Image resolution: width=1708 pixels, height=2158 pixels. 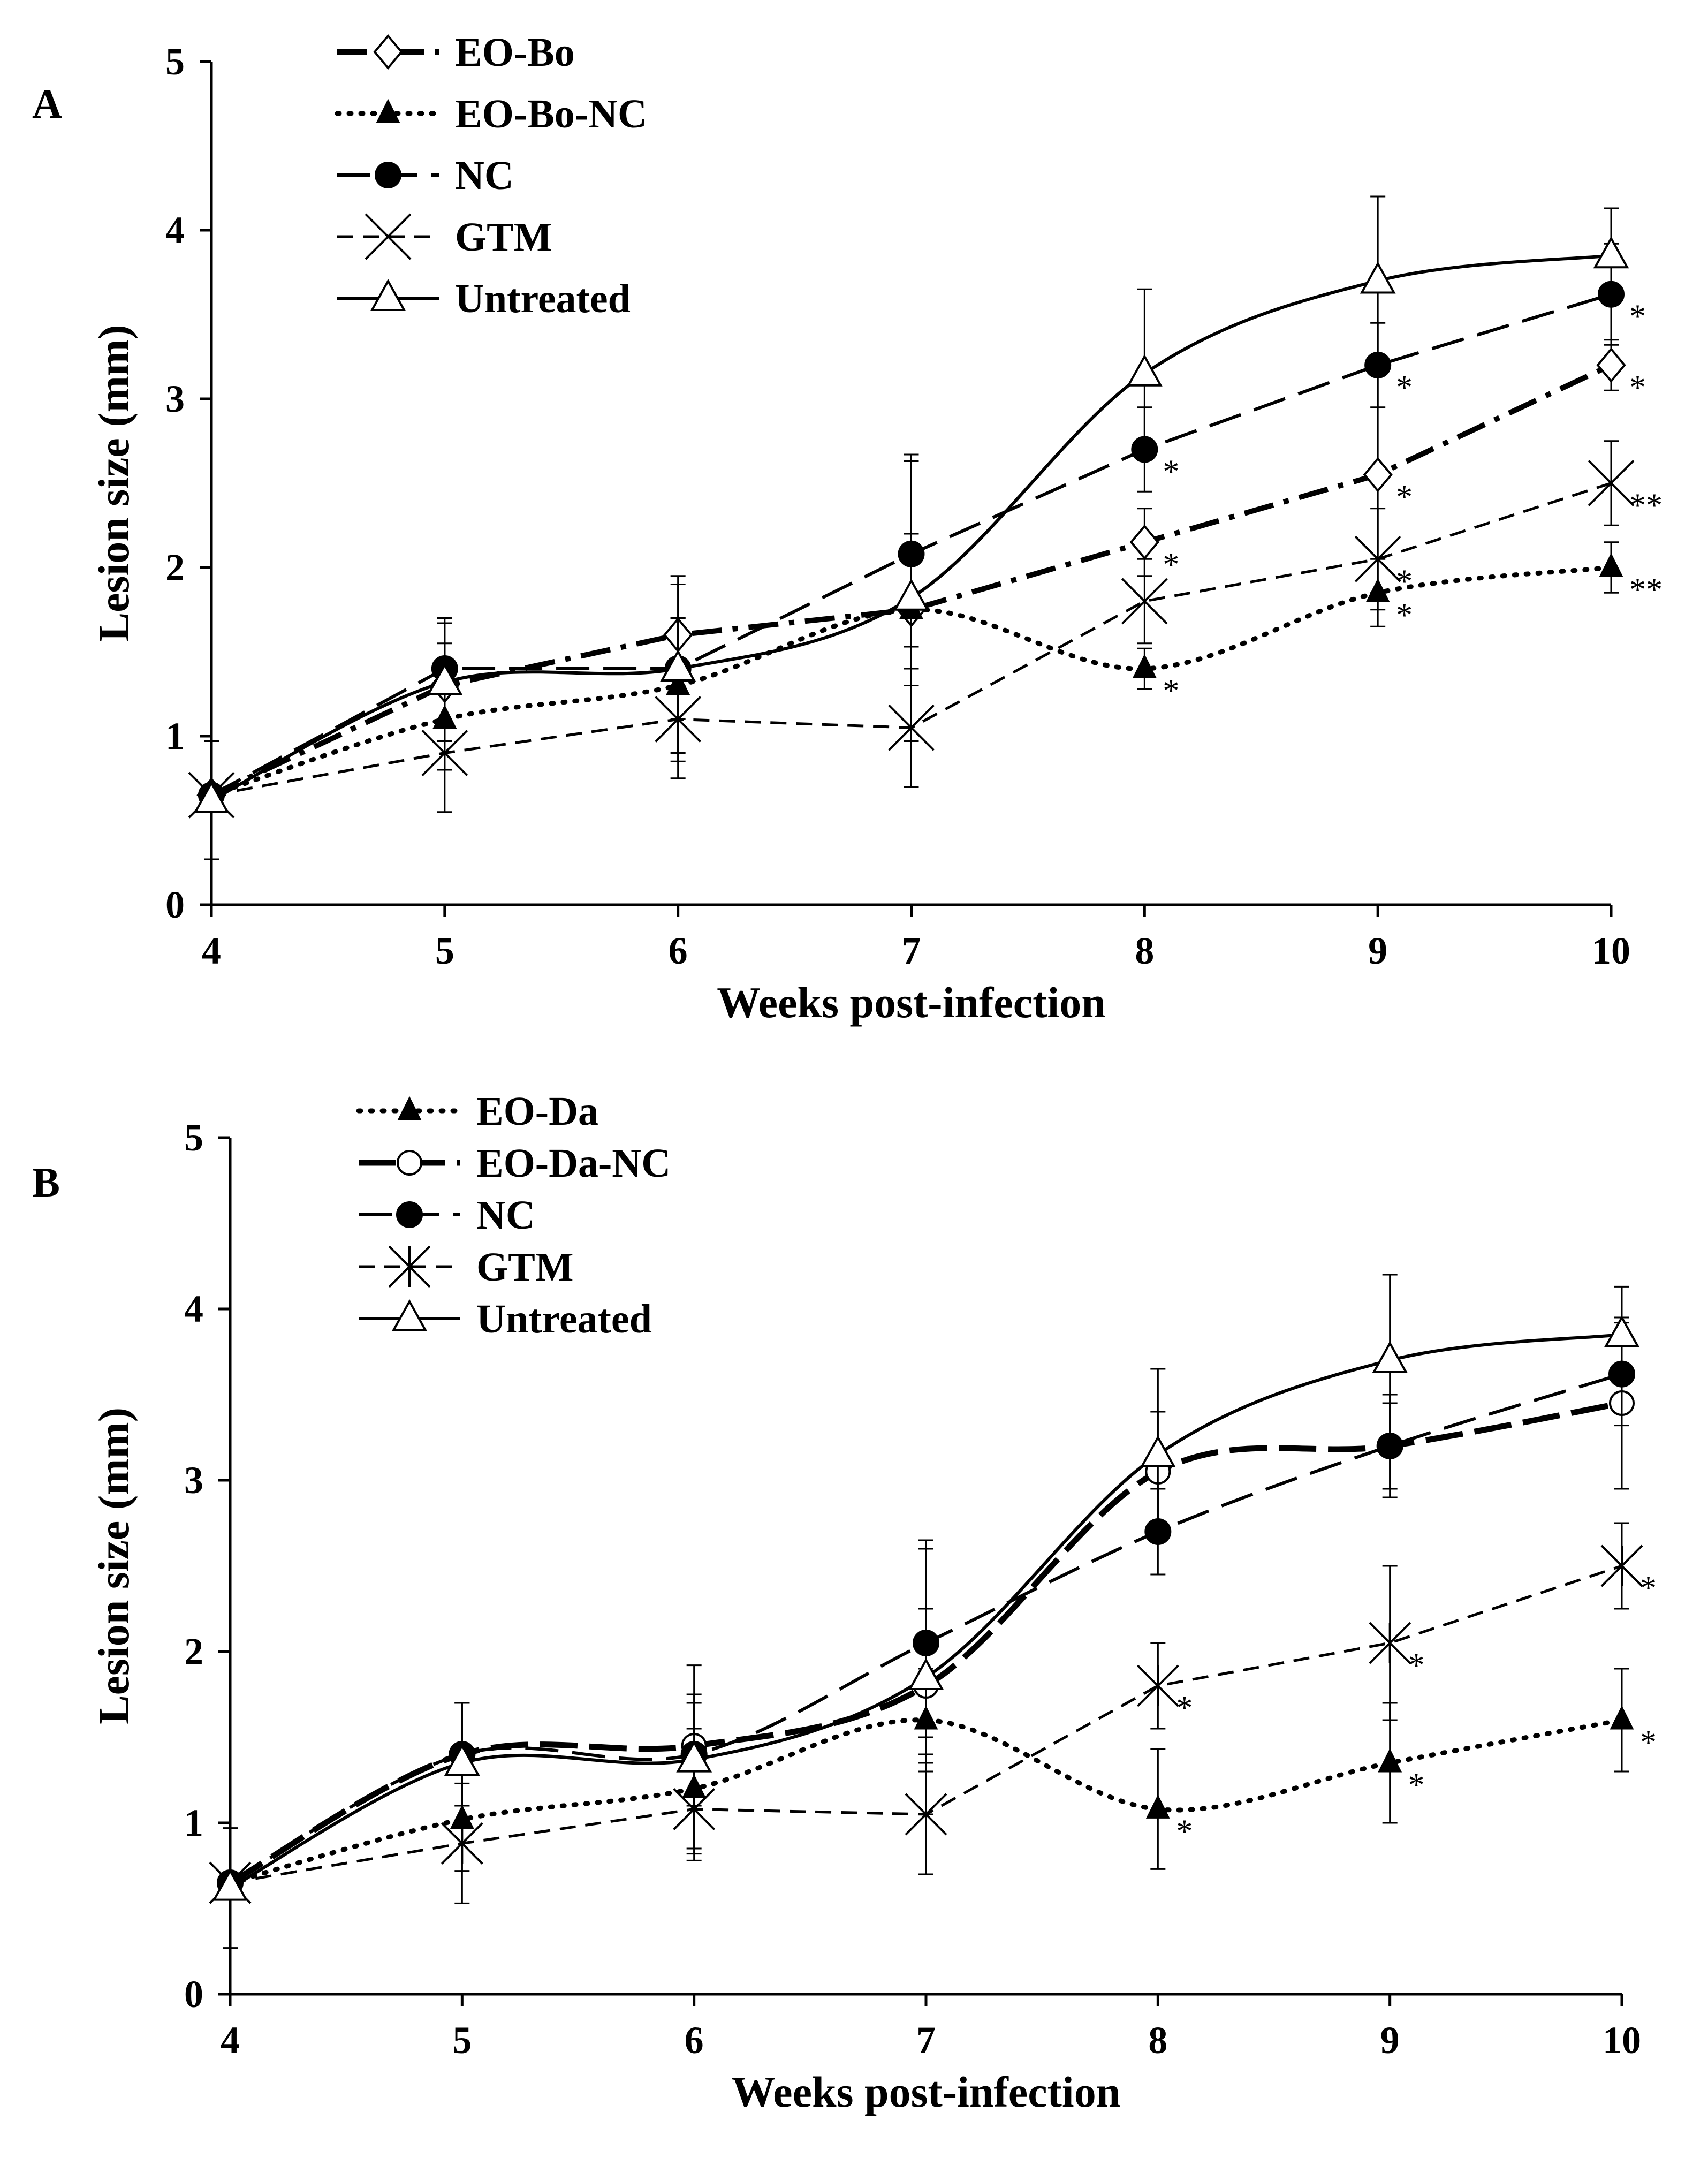 I want to click on x-tick-label: 5, so click(x=444, y=950).